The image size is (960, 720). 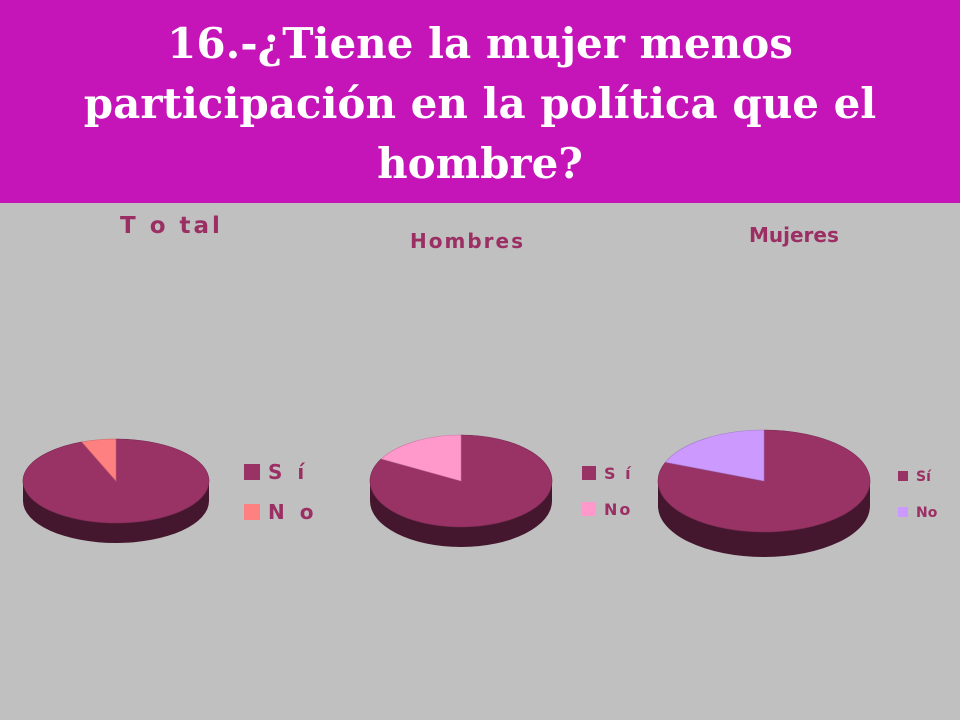 What do you see at coordinates (280, 492) in the screenshot?
I see `legend-total: S í N o` at bounding box center [280, 492].